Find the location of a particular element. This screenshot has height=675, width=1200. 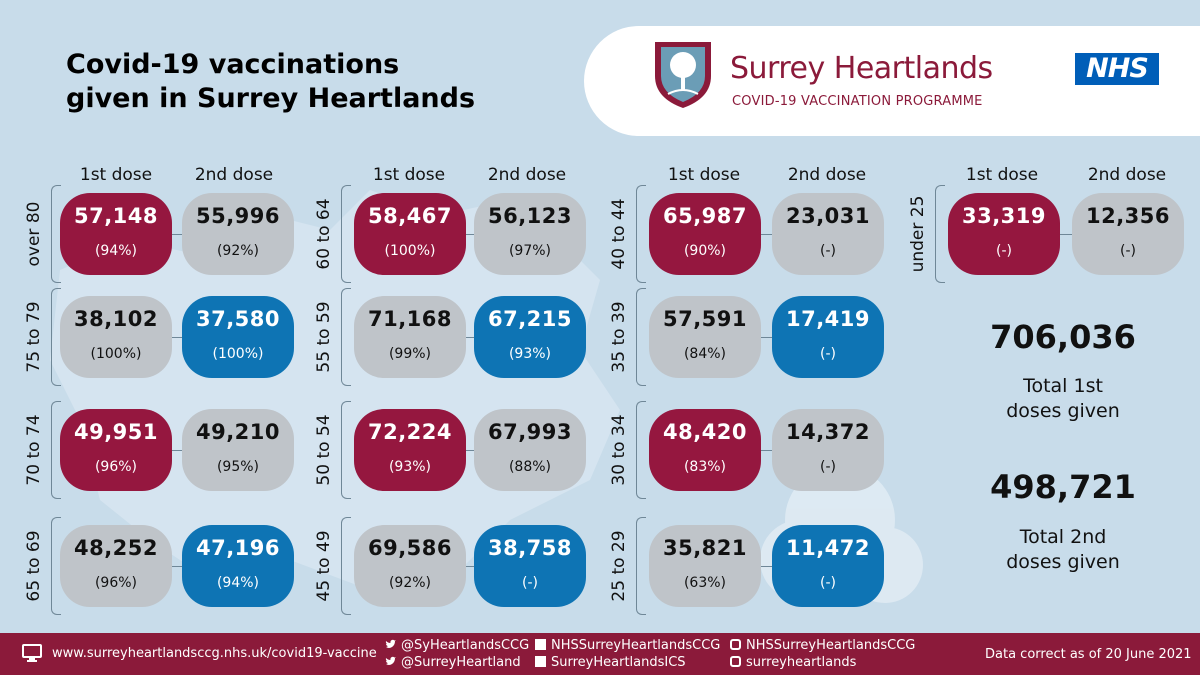

first-dose-percent: (63%) is located at coordinates (705, 583).